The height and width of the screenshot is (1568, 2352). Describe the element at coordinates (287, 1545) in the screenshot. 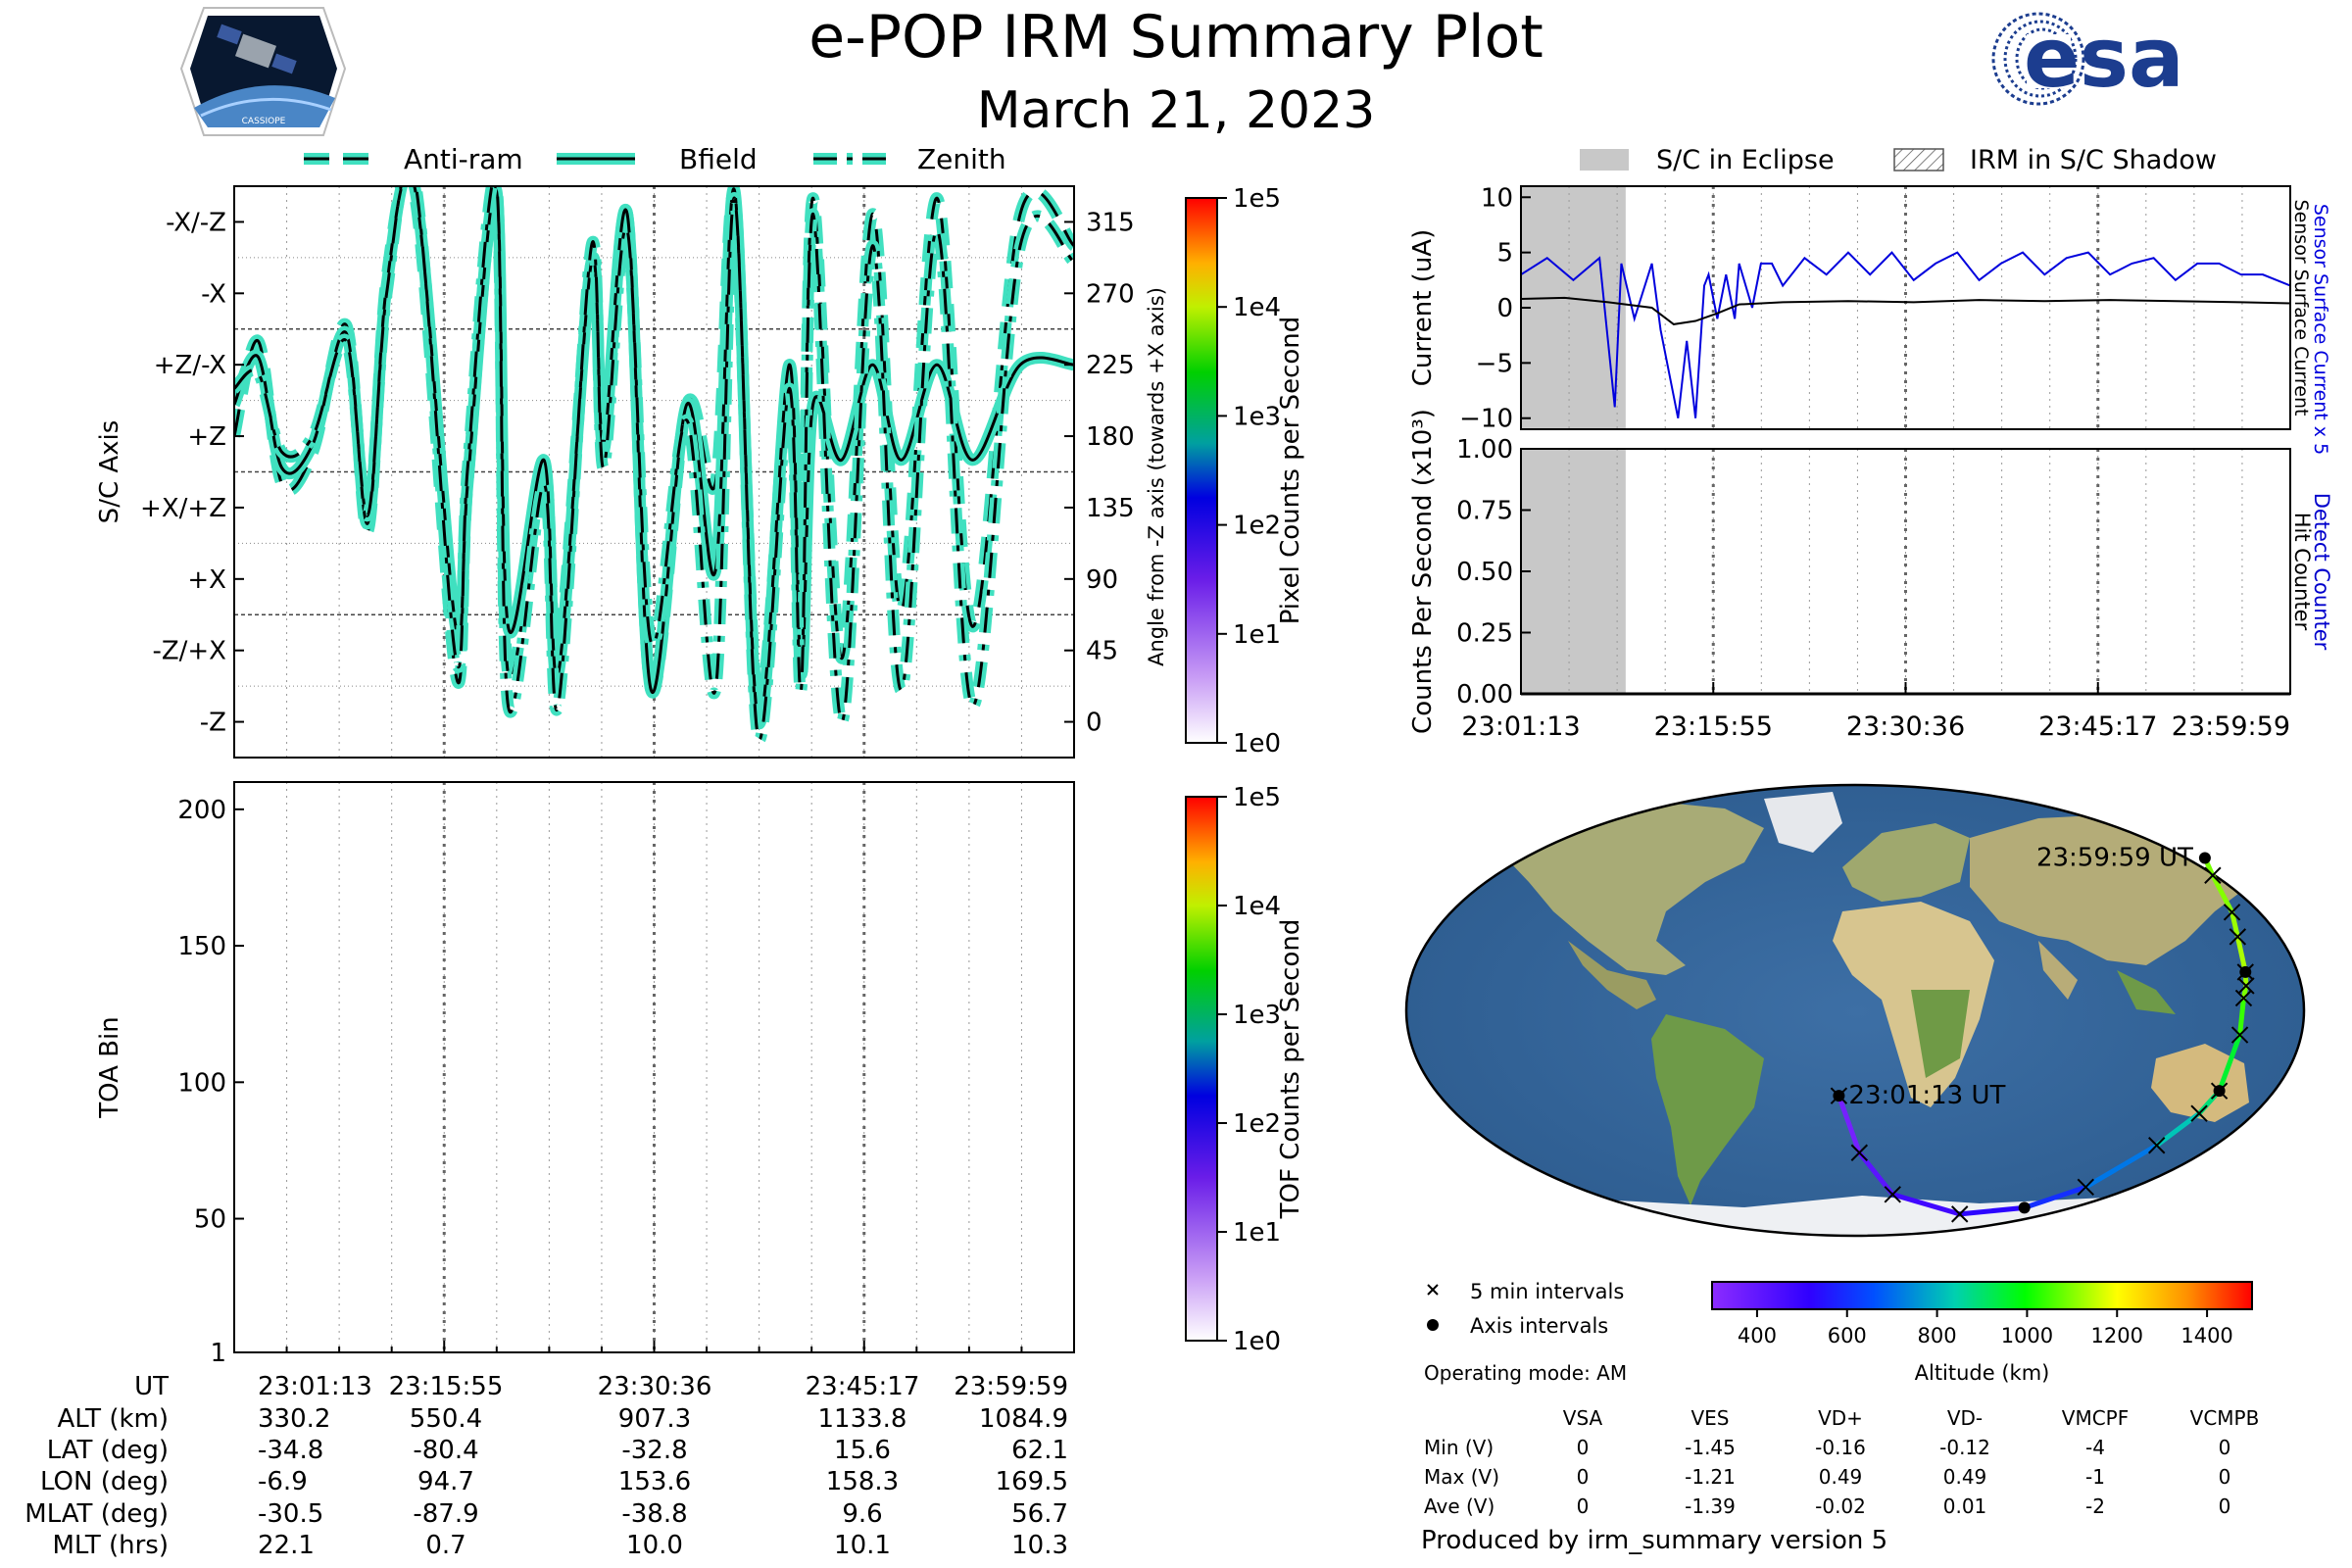

I see `ephemeris-cell: 22.1` at that location.